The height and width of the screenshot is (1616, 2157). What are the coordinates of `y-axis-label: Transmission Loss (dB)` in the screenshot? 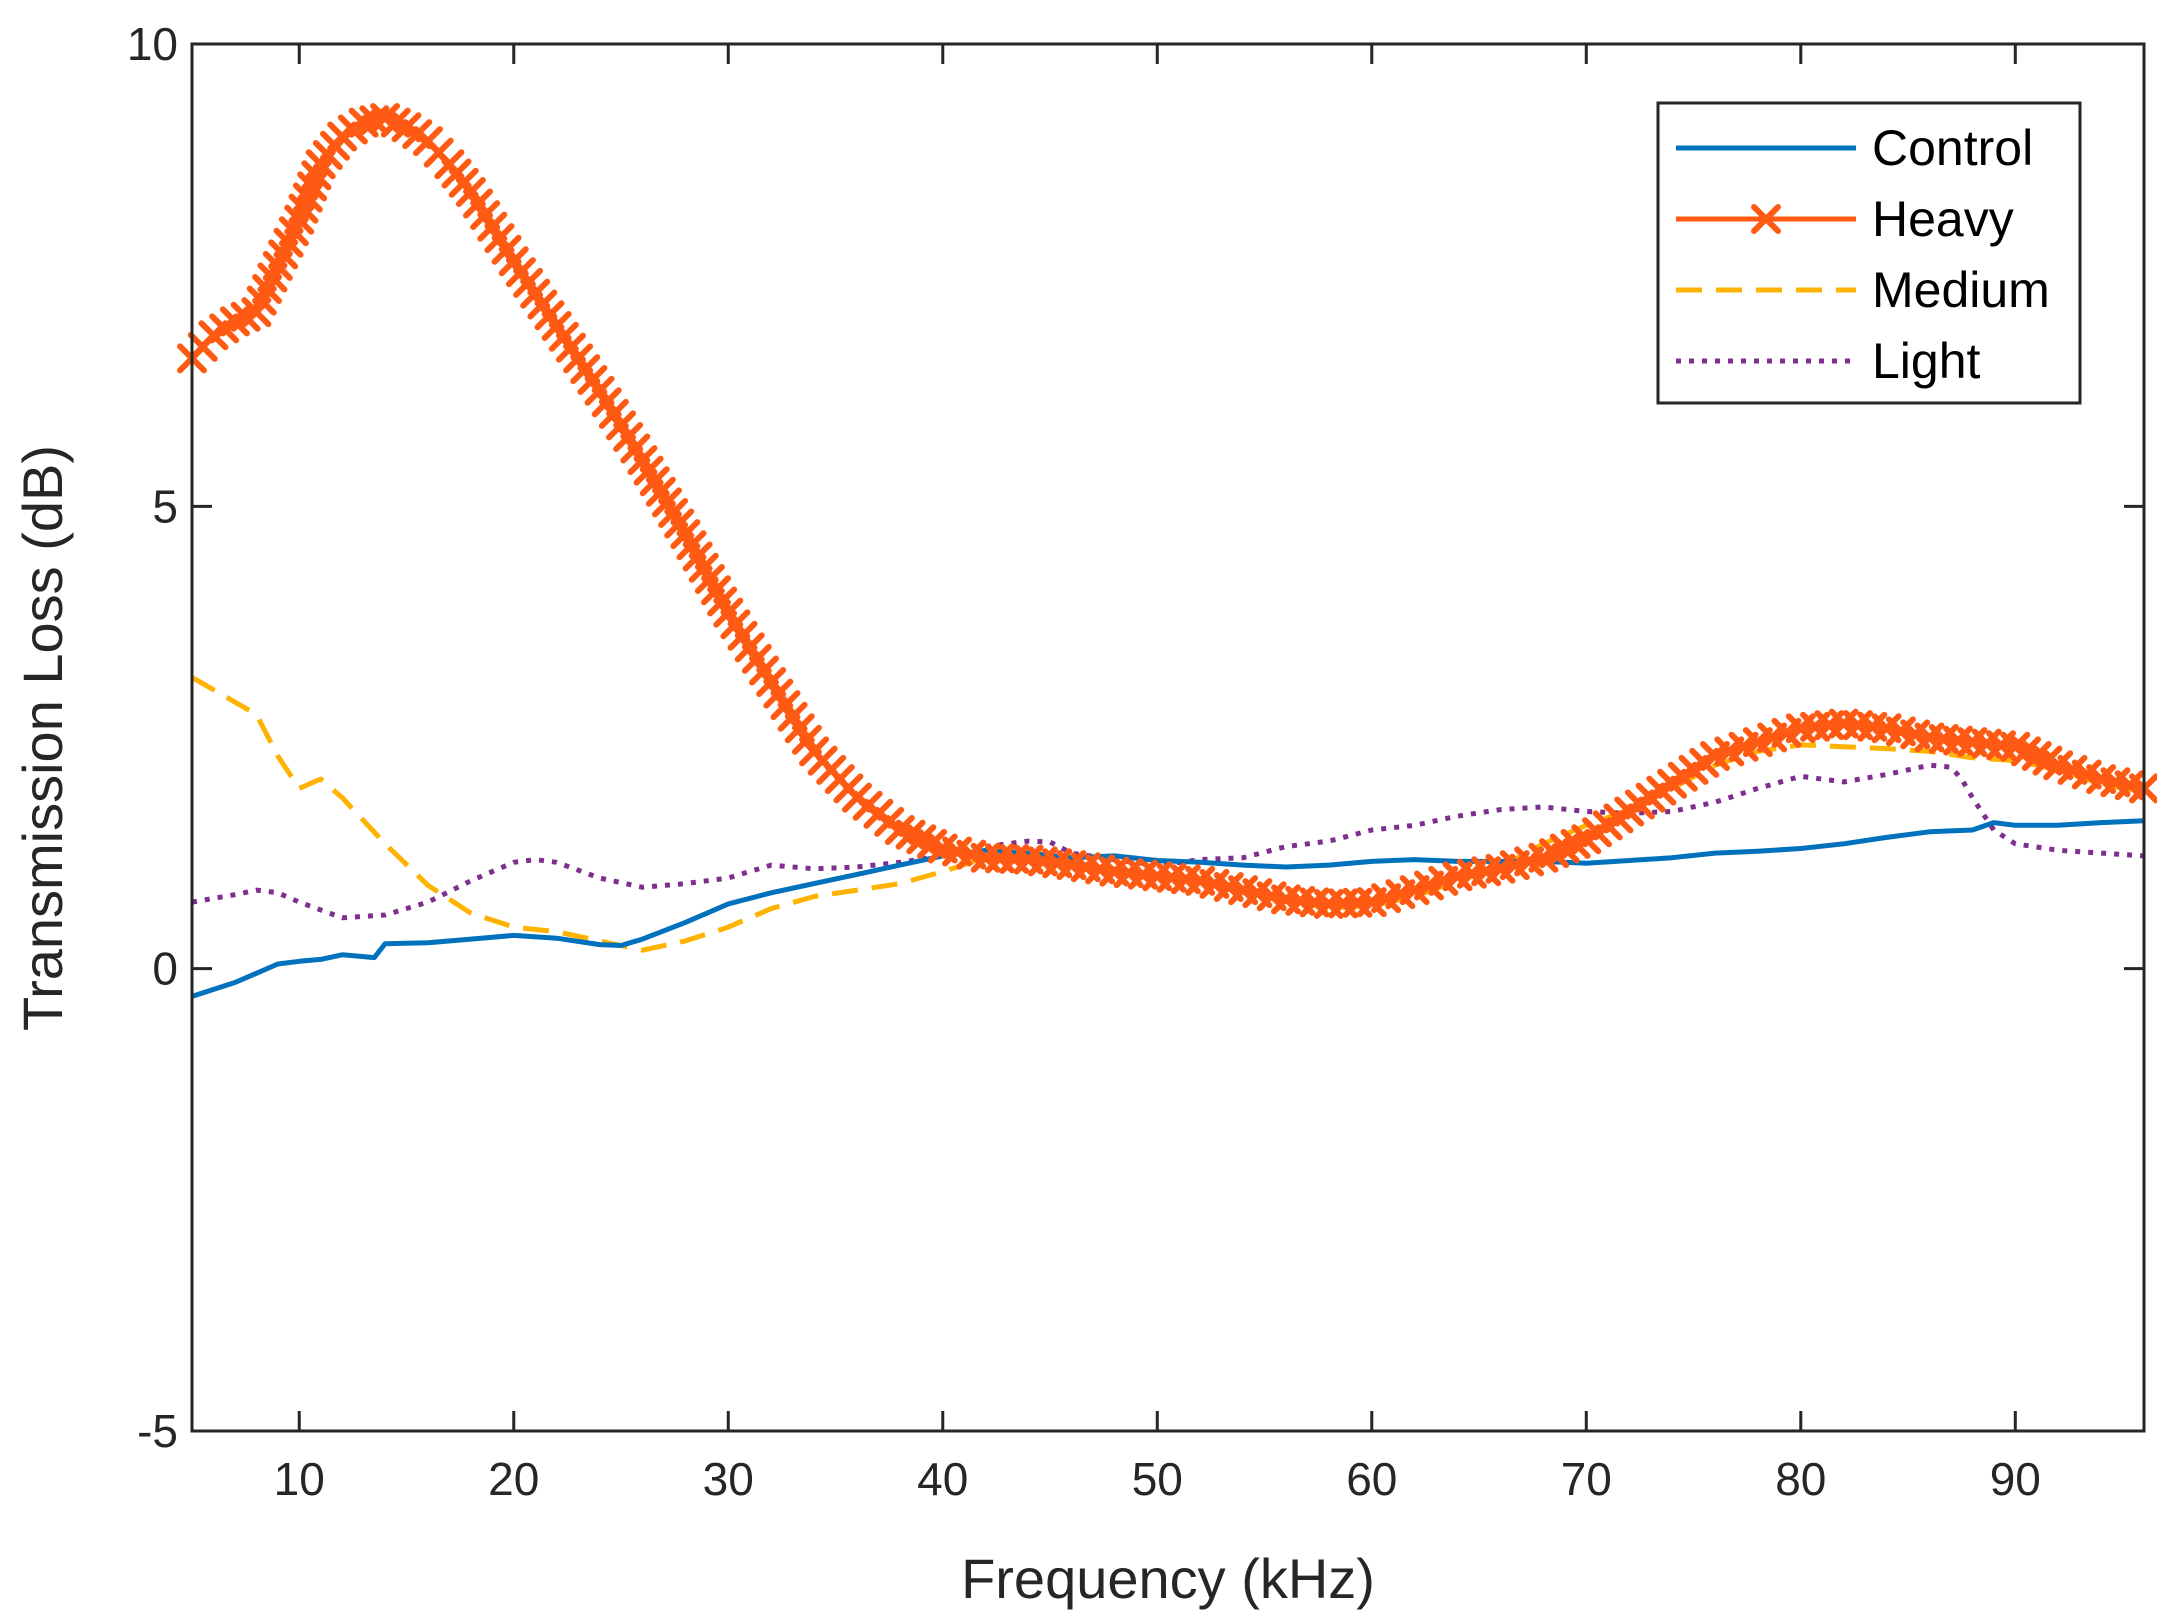 It's located at (42, 738).